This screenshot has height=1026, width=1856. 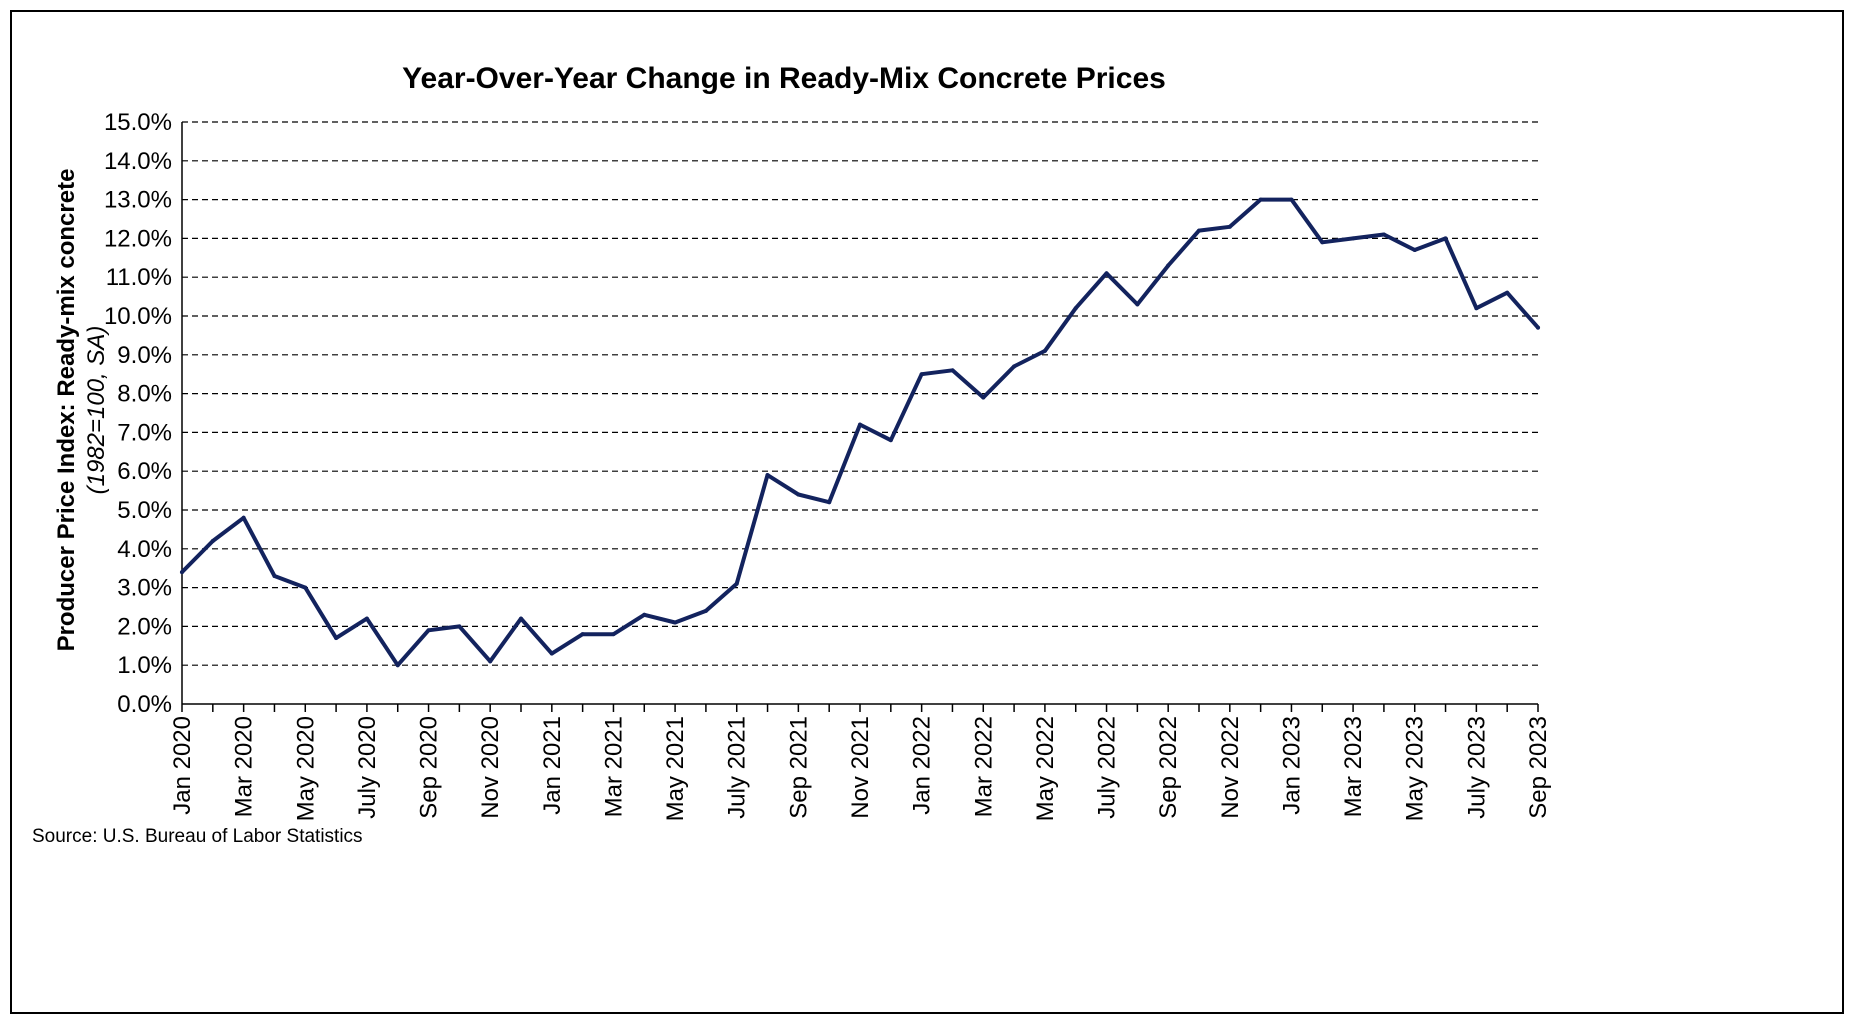 I want to click on y-tick-label: 2.0%, so click(x=144, y=626).